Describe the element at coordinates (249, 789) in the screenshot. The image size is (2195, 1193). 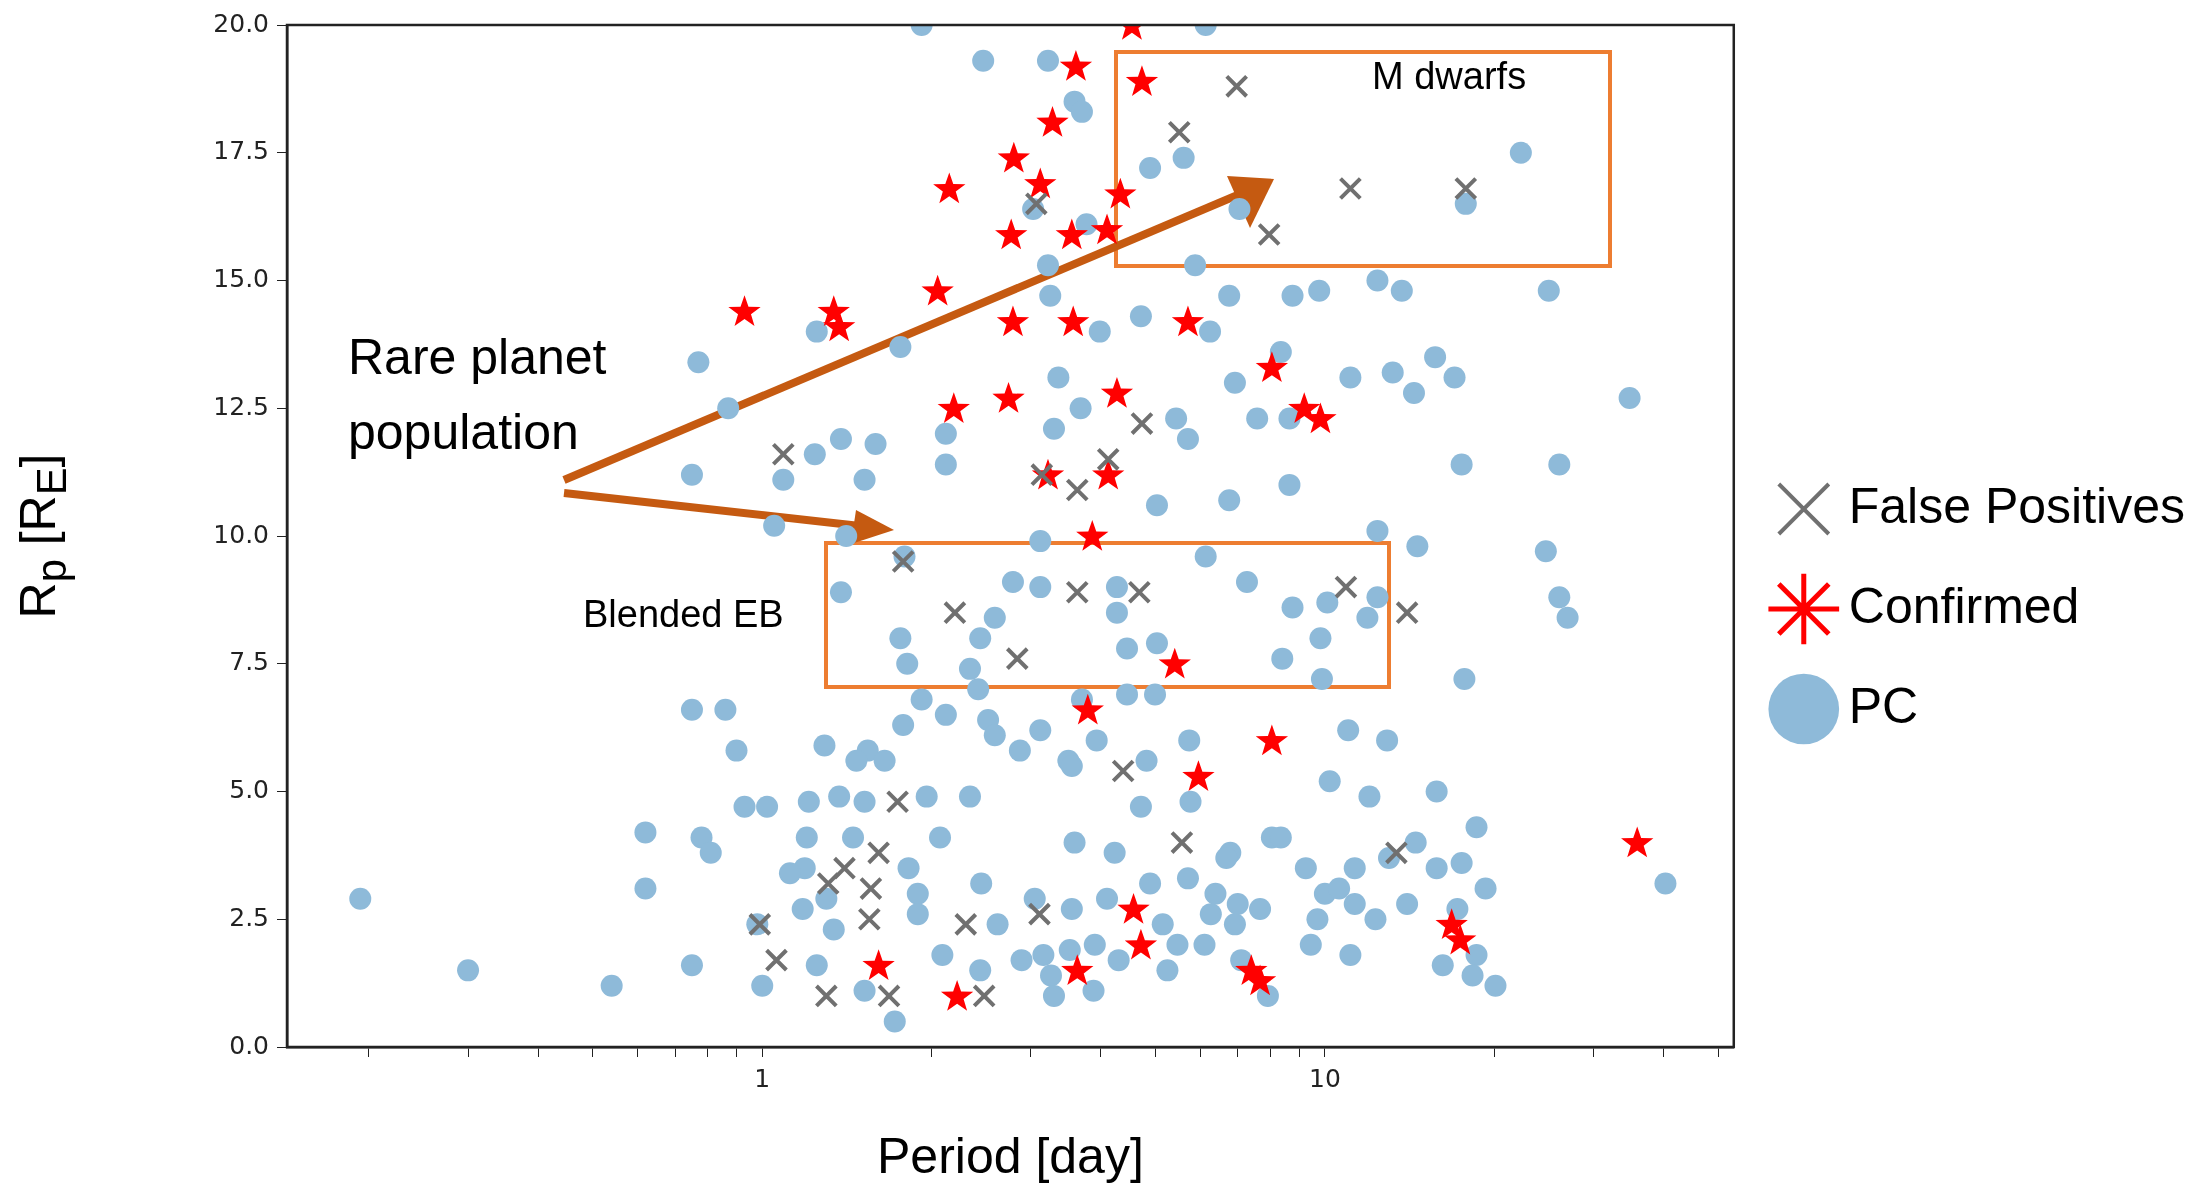
I see `y-tick-label: 5.0` at that location.